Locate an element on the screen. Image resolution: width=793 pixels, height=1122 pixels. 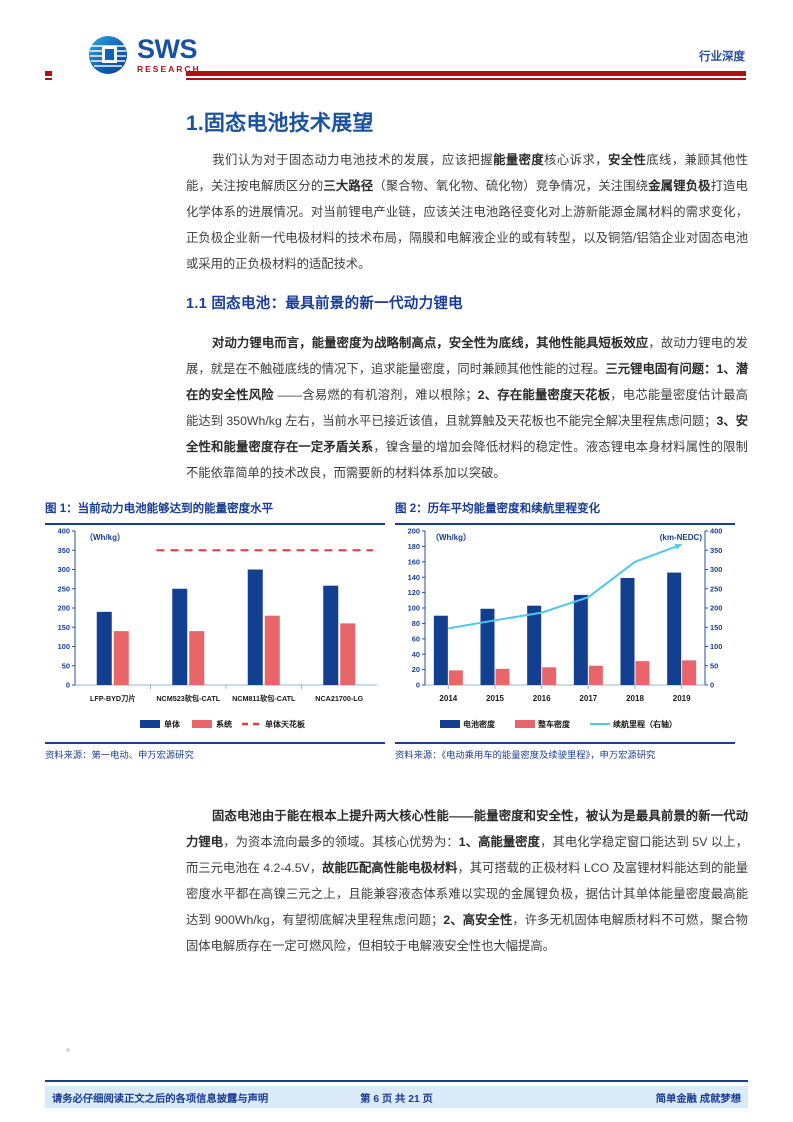
svg-text: 180 is located at coordinates (414, 546).